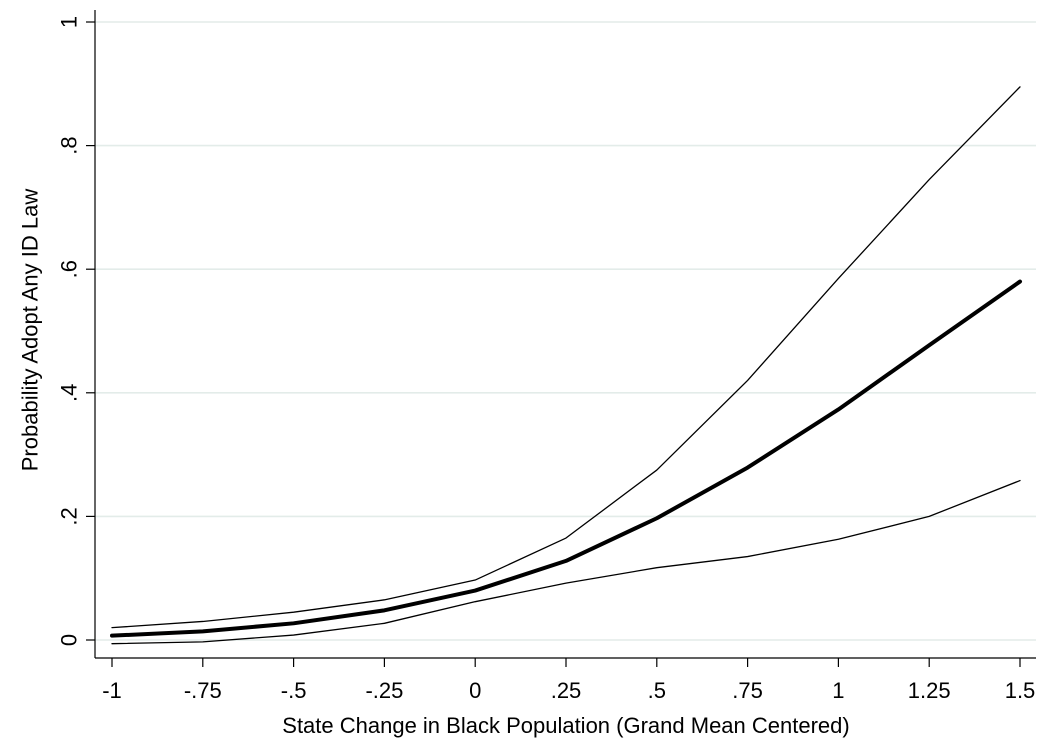 The width and height of the screenshot is (1042, 746). I want to click on y-ticks: 0 .2 .4 .6 .8 1, so click(76, 331).